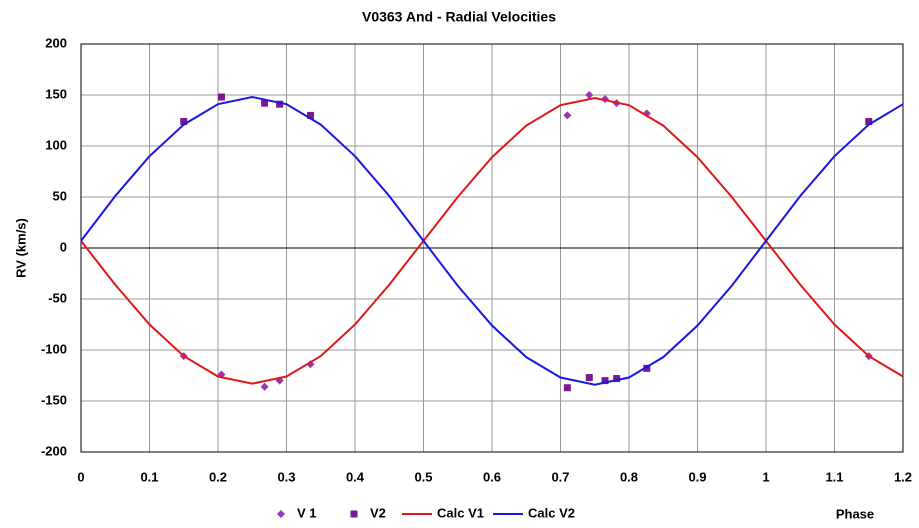  I want to click on y-tick-label: 100, so click(56, 144).